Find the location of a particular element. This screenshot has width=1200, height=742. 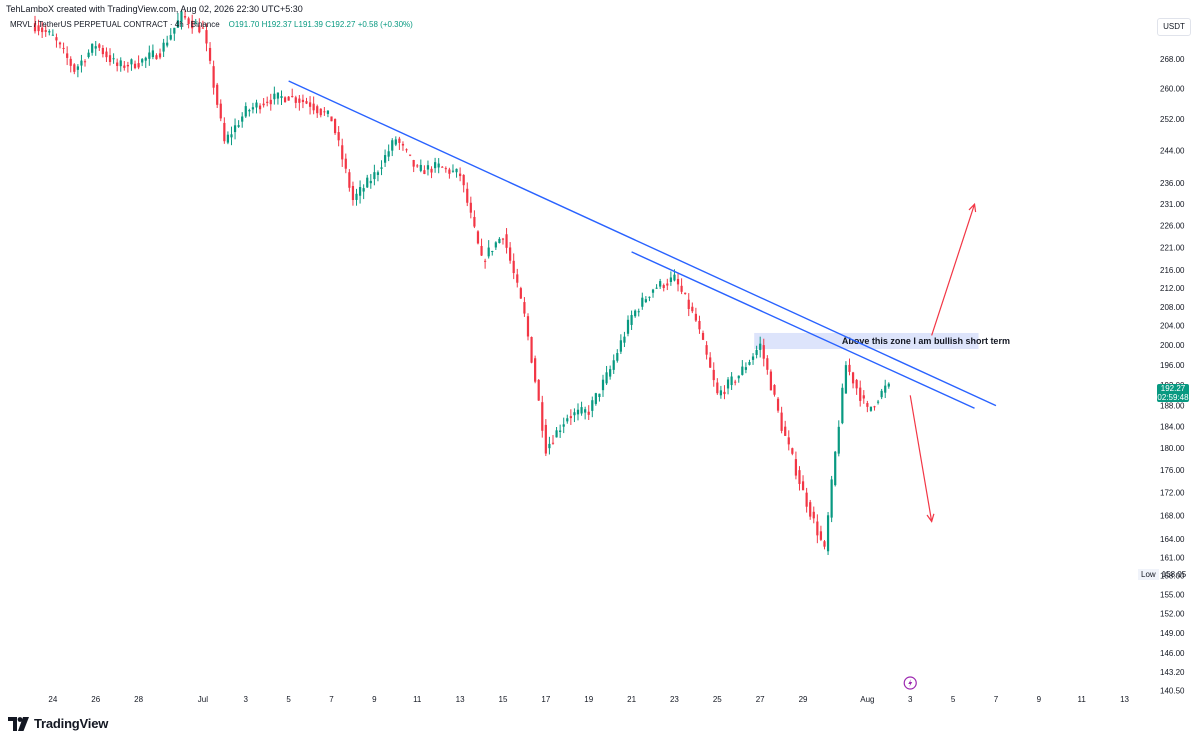

lightning-icon is located at coordinates (910, 683).